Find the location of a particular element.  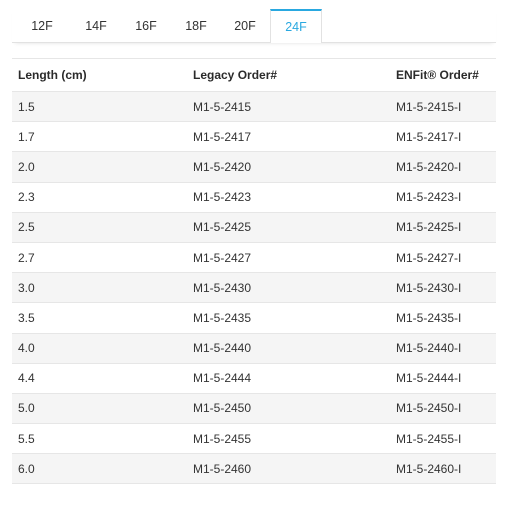

header-legacy-order: Legacy Order# is located at coordinates (288, 75).